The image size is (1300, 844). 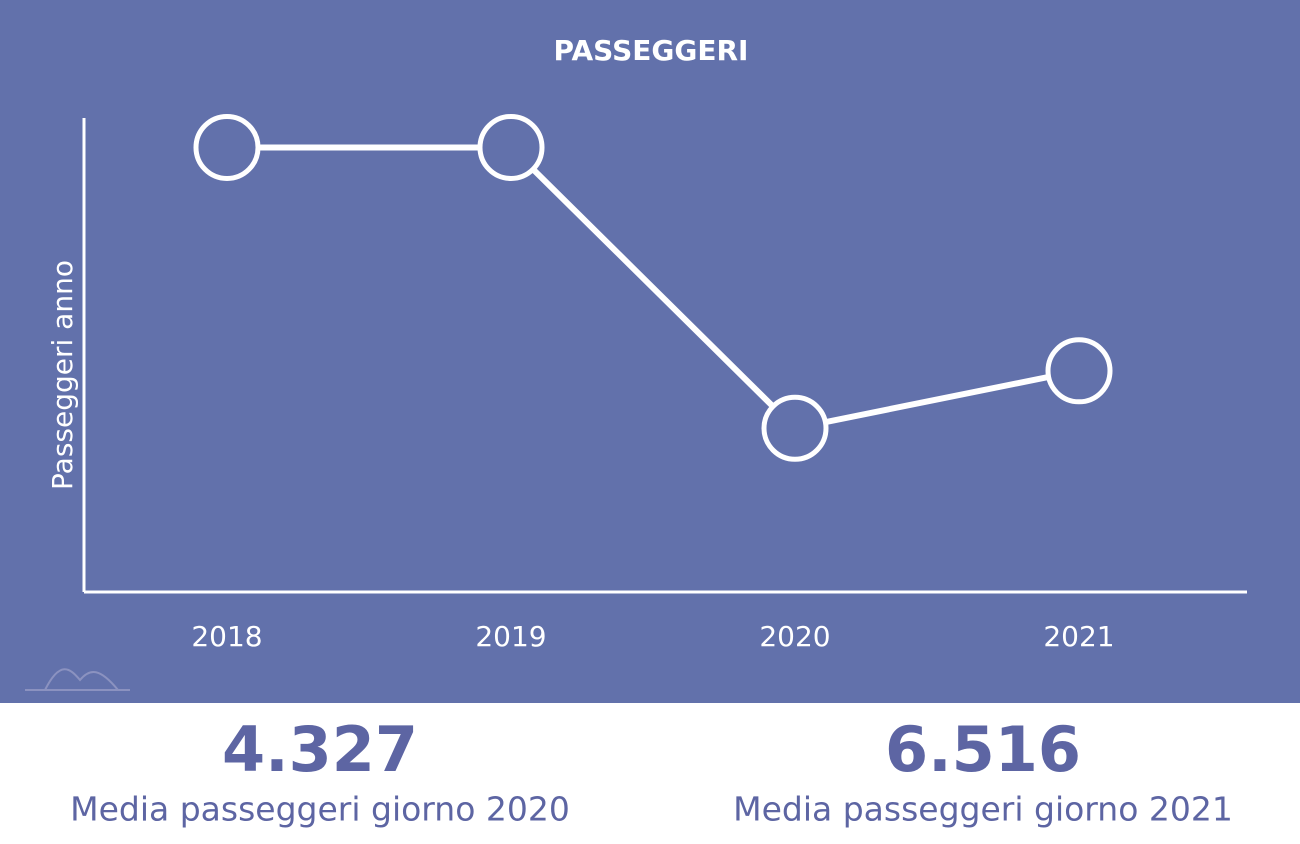 I want to click on stat-value: 4.327, so click(x=320, y=749).